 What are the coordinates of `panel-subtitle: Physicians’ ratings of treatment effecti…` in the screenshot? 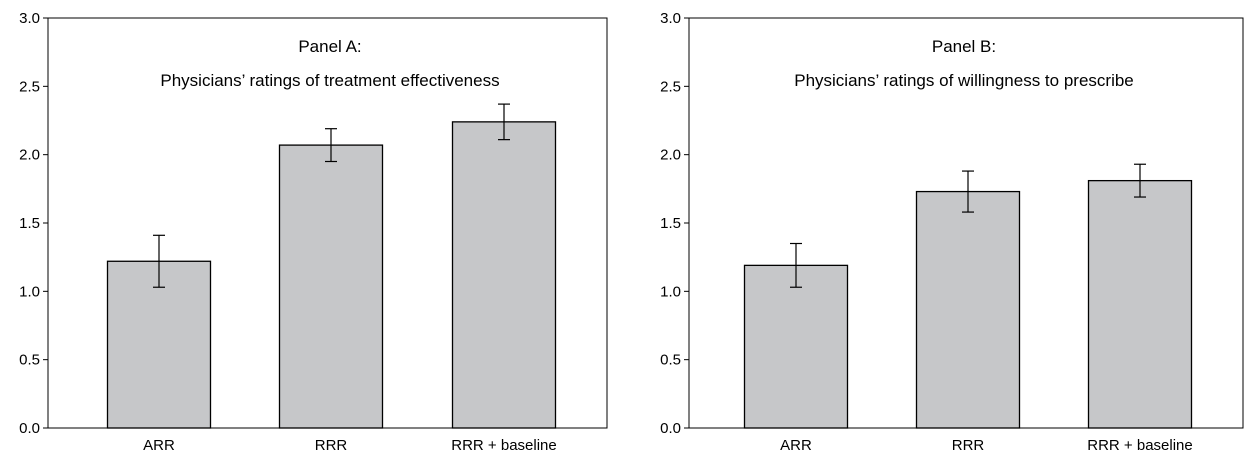 It's located at (329, 80).